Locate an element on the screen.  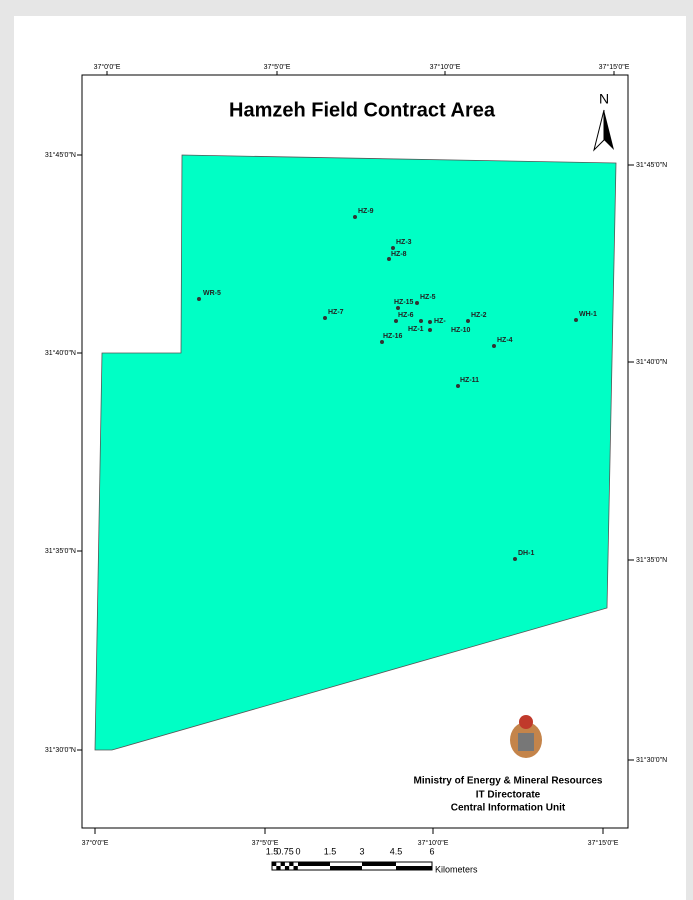
credit-line: Central Information Unit is located at coordinates (508, 808).